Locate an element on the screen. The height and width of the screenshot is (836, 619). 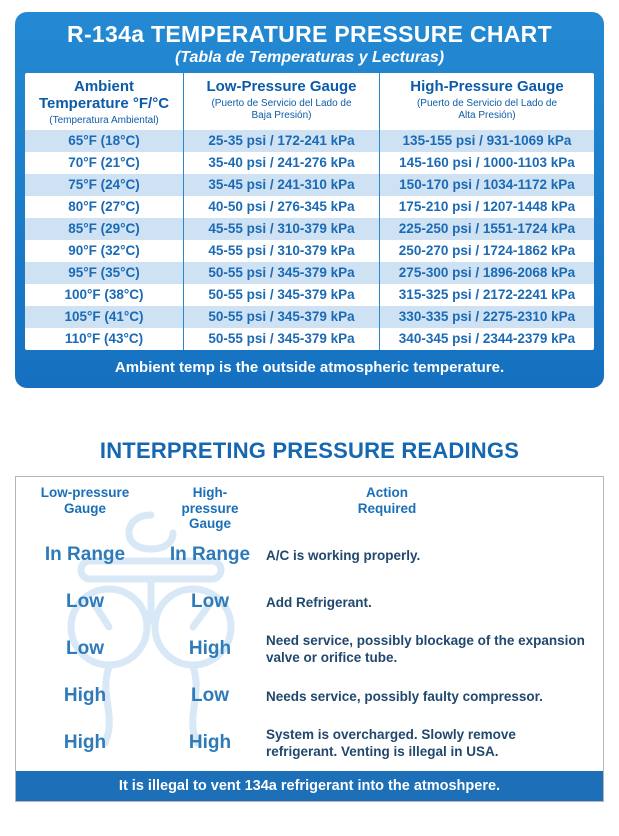
interpretation-row: Low Low Add Refrigerant. is located at coordinates (309, 602).